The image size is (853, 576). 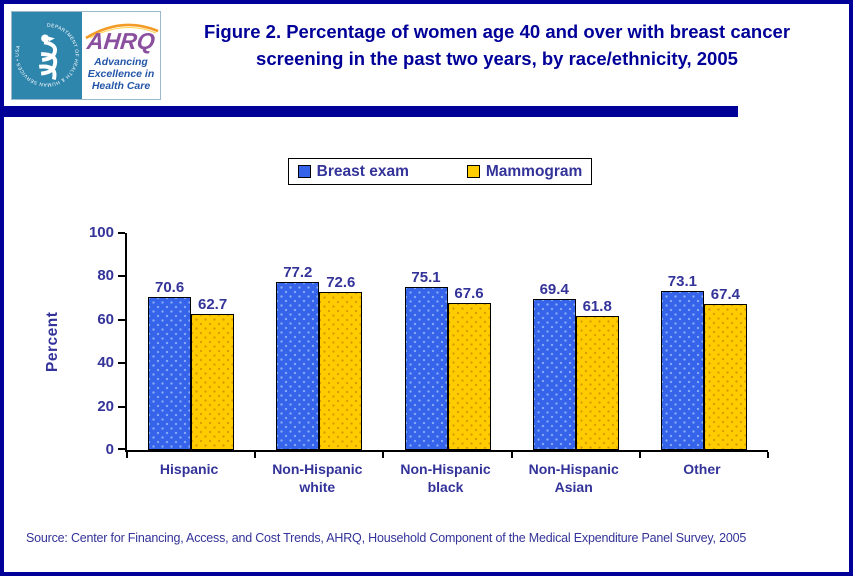 I want to click on eagle-icon, so click(x=48, y=57).